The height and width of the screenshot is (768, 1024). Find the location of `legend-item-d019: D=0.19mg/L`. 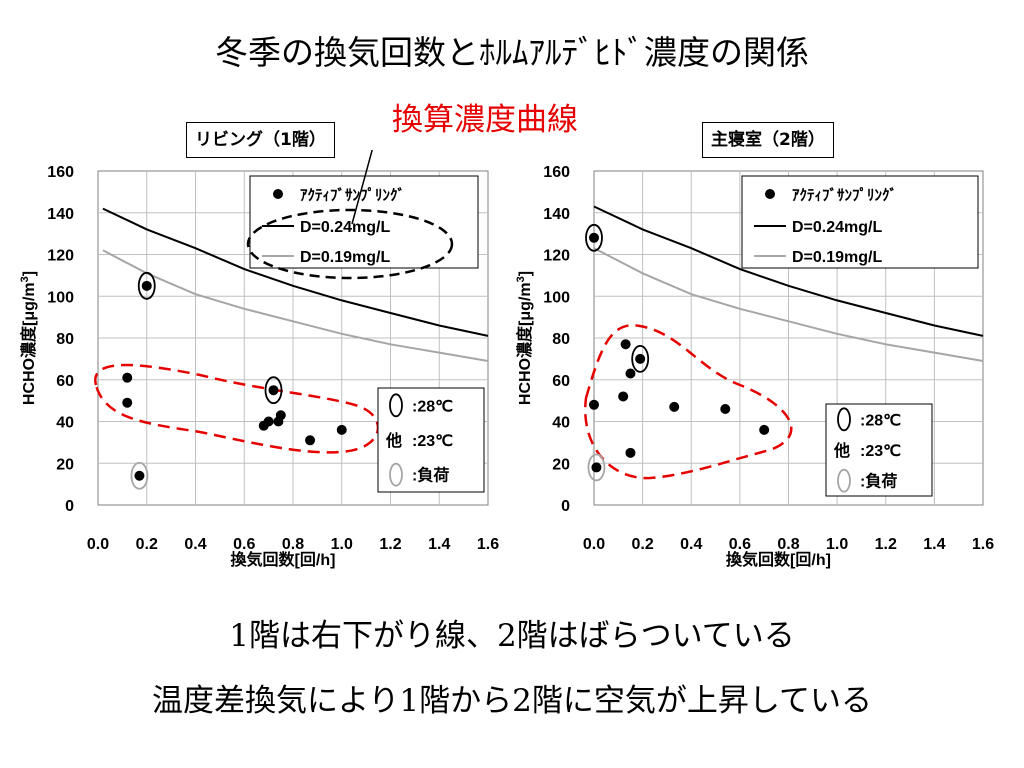

legend-item-d019: D=0.19mg/L is located at coordinates (345, 257).